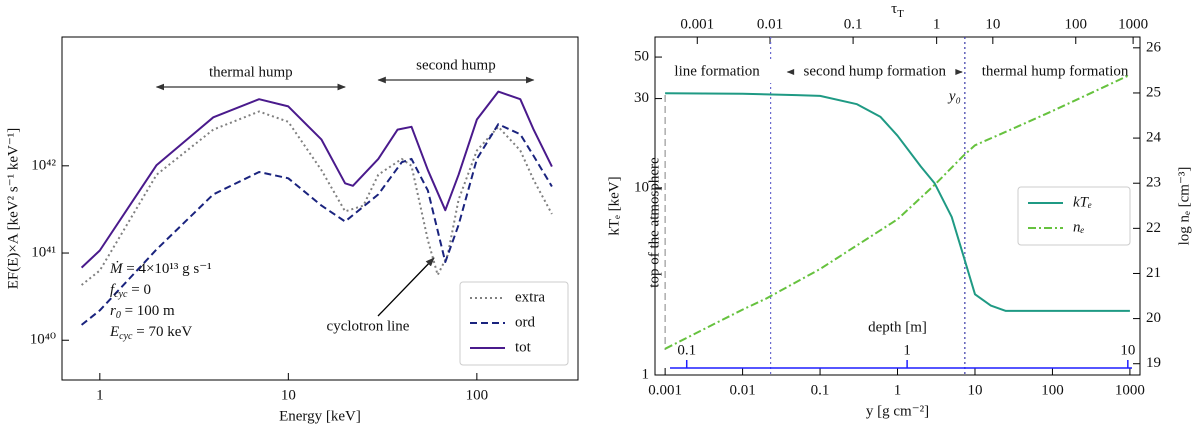  Describe the element at coordinates (1153, 273) in the screenshot. I see `y2-tick-label: 21` at that location.